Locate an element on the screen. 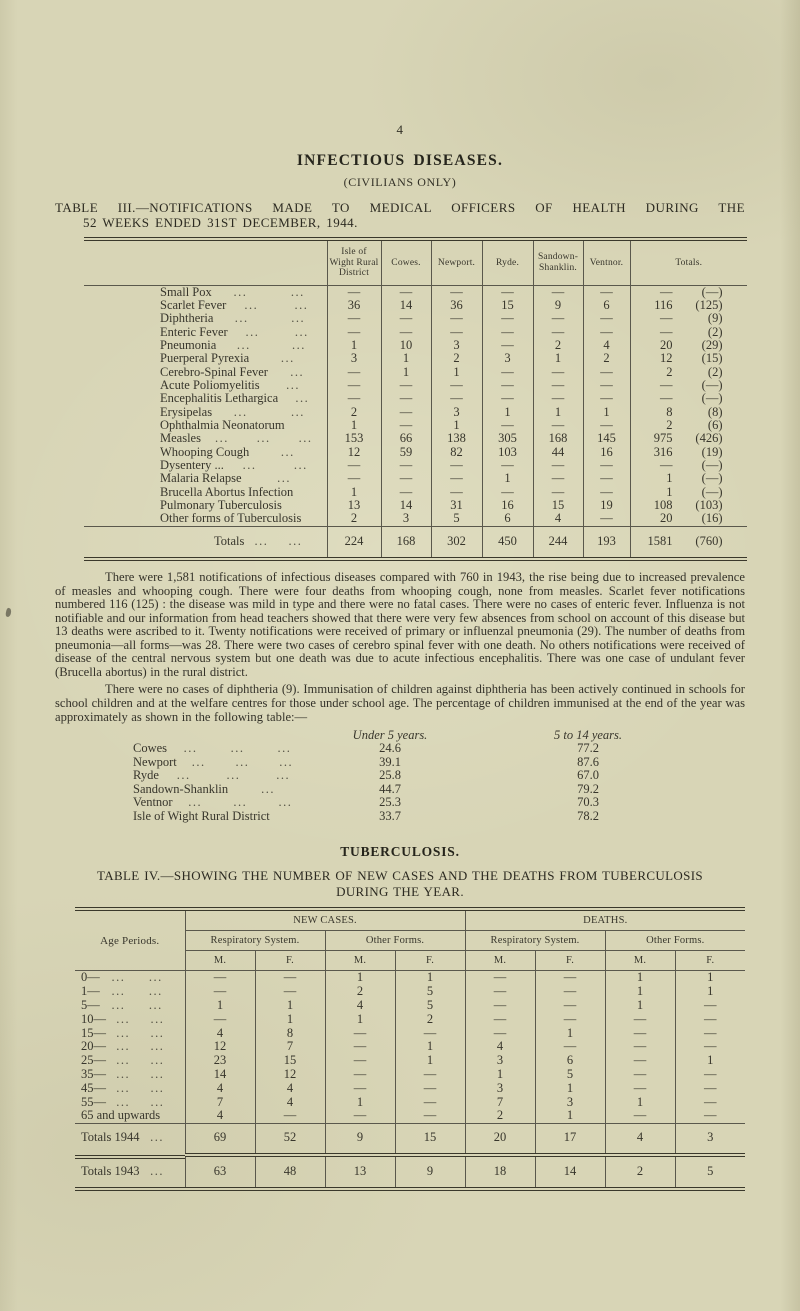  immunisation-header-row: Under 5 years. 5 to 14 years. is located at coordinates (429, 735).